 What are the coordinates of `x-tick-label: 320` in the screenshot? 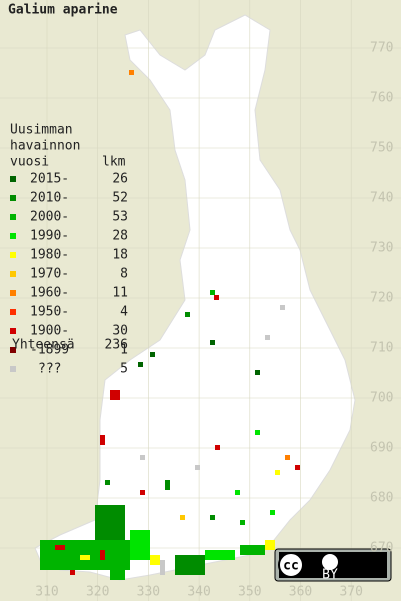 It's located at (97, 592).